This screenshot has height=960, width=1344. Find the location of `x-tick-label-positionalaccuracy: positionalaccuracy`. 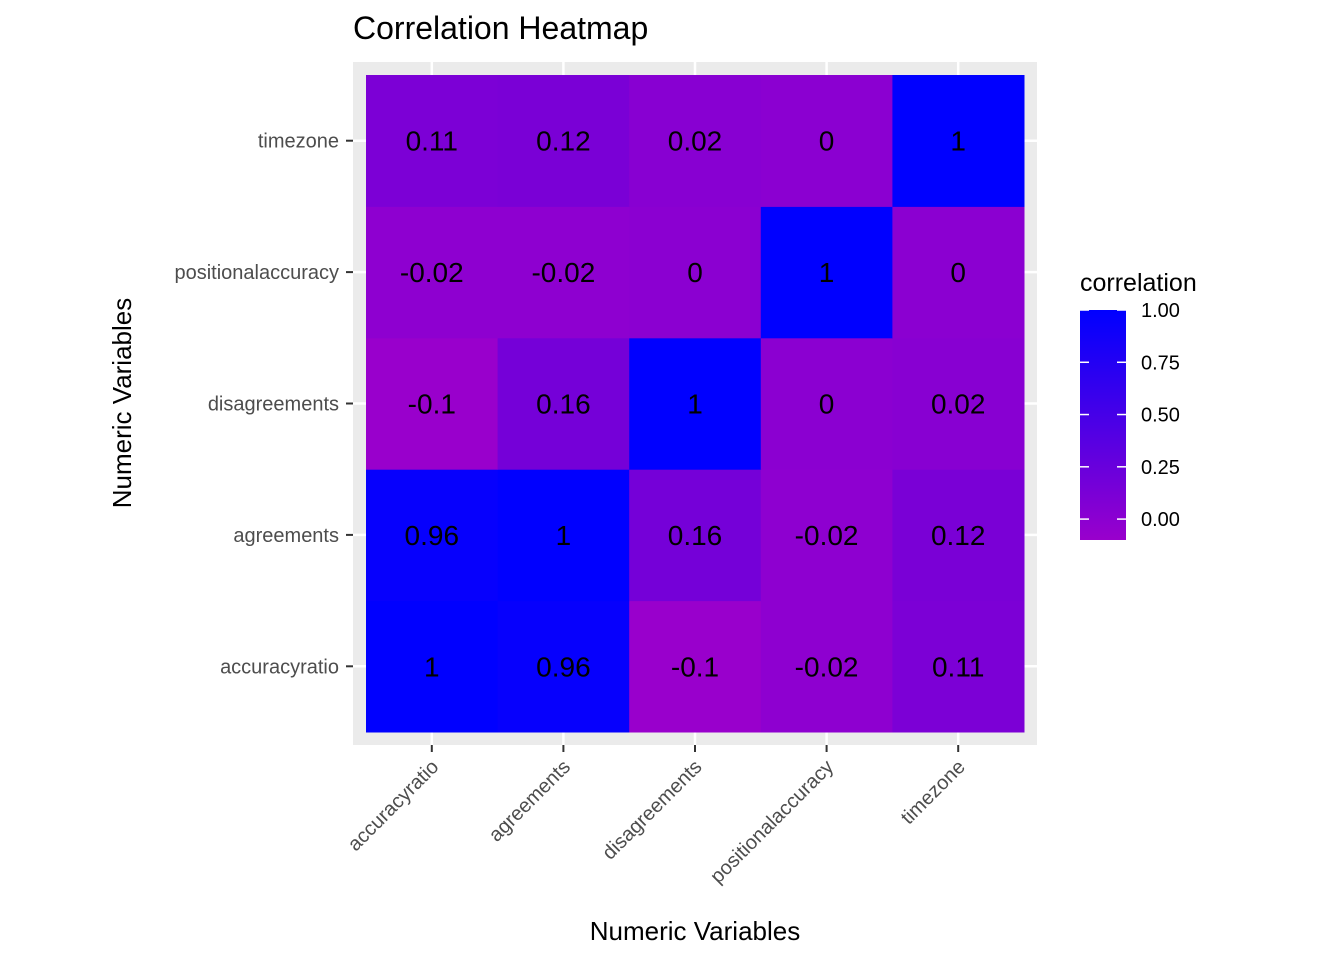

x-tick-label-positionalaccuracy: positionalaccuracy is located at coordinates (772, 822).